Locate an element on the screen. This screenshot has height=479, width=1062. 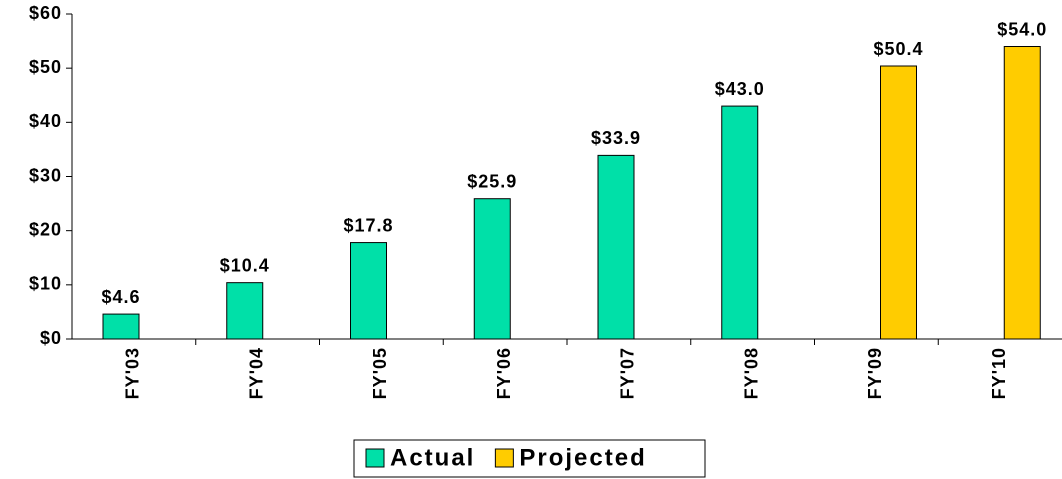
x-tick-label: FY'06 is located at coordinates (504, 373).